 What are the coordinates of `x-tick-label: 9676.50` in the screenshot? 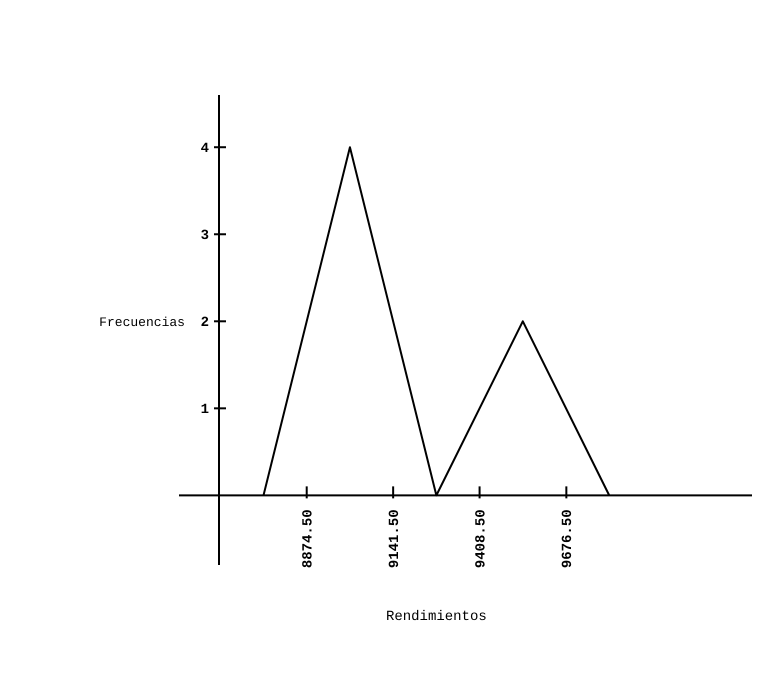 It's located at (568, 538).